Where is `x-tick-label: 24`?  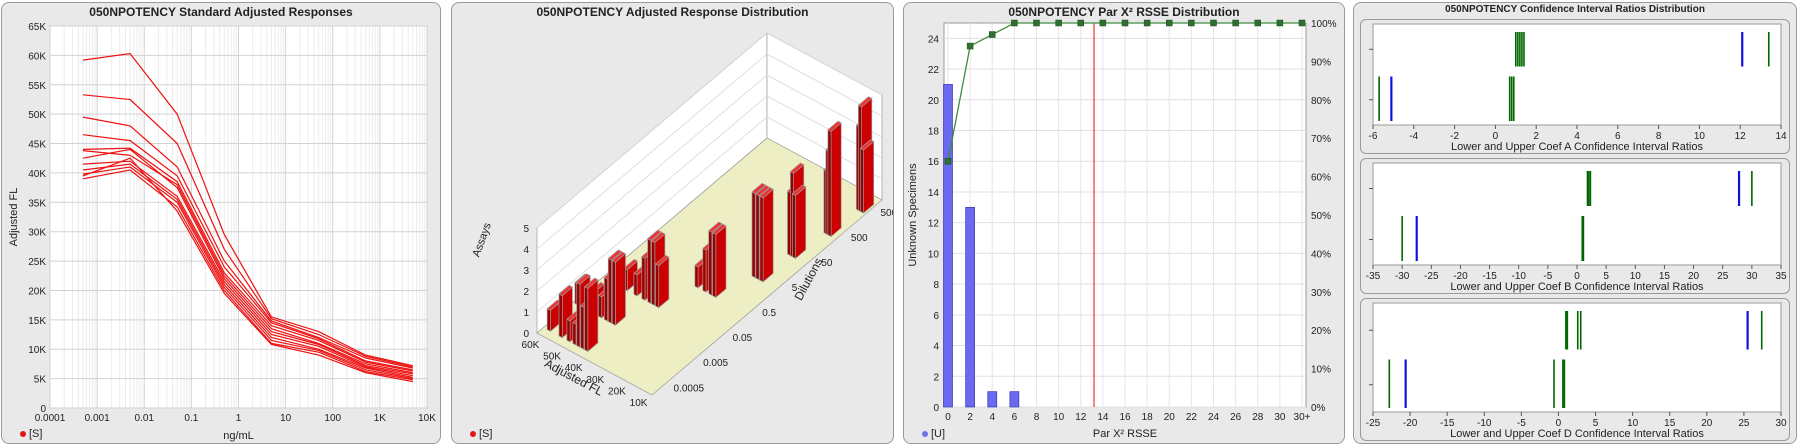 x-tick-label: 24 is located at coordinates (1214, 417).